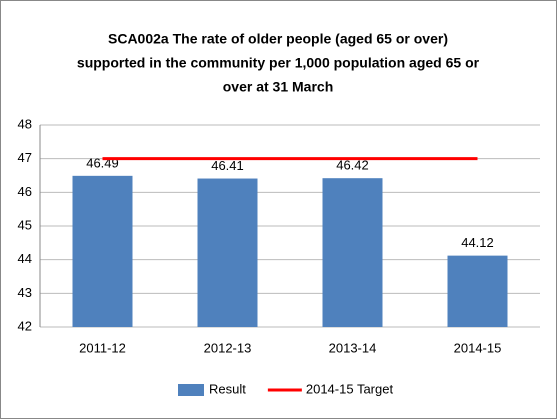  I want to click on data-label: 46.41, so click(227, 165).